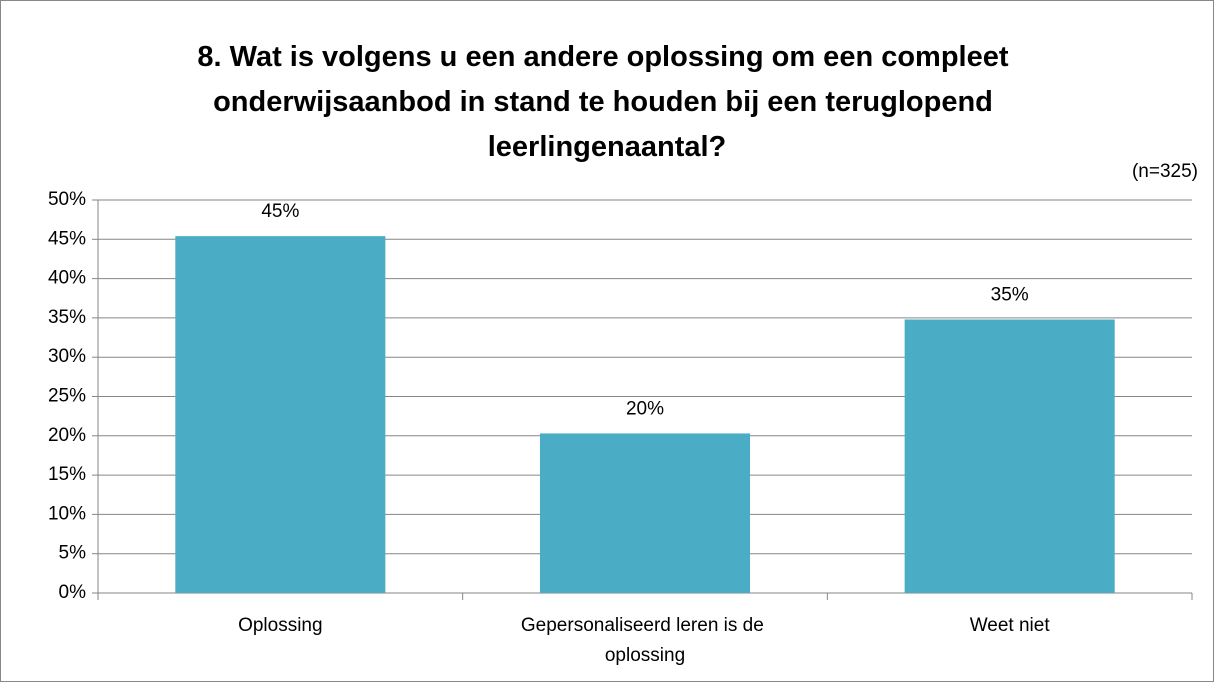  What do you see at coordinates (67, 356) in the screenshot?
I see `y-tick-label: 30%` at bounding box center [67, 356].